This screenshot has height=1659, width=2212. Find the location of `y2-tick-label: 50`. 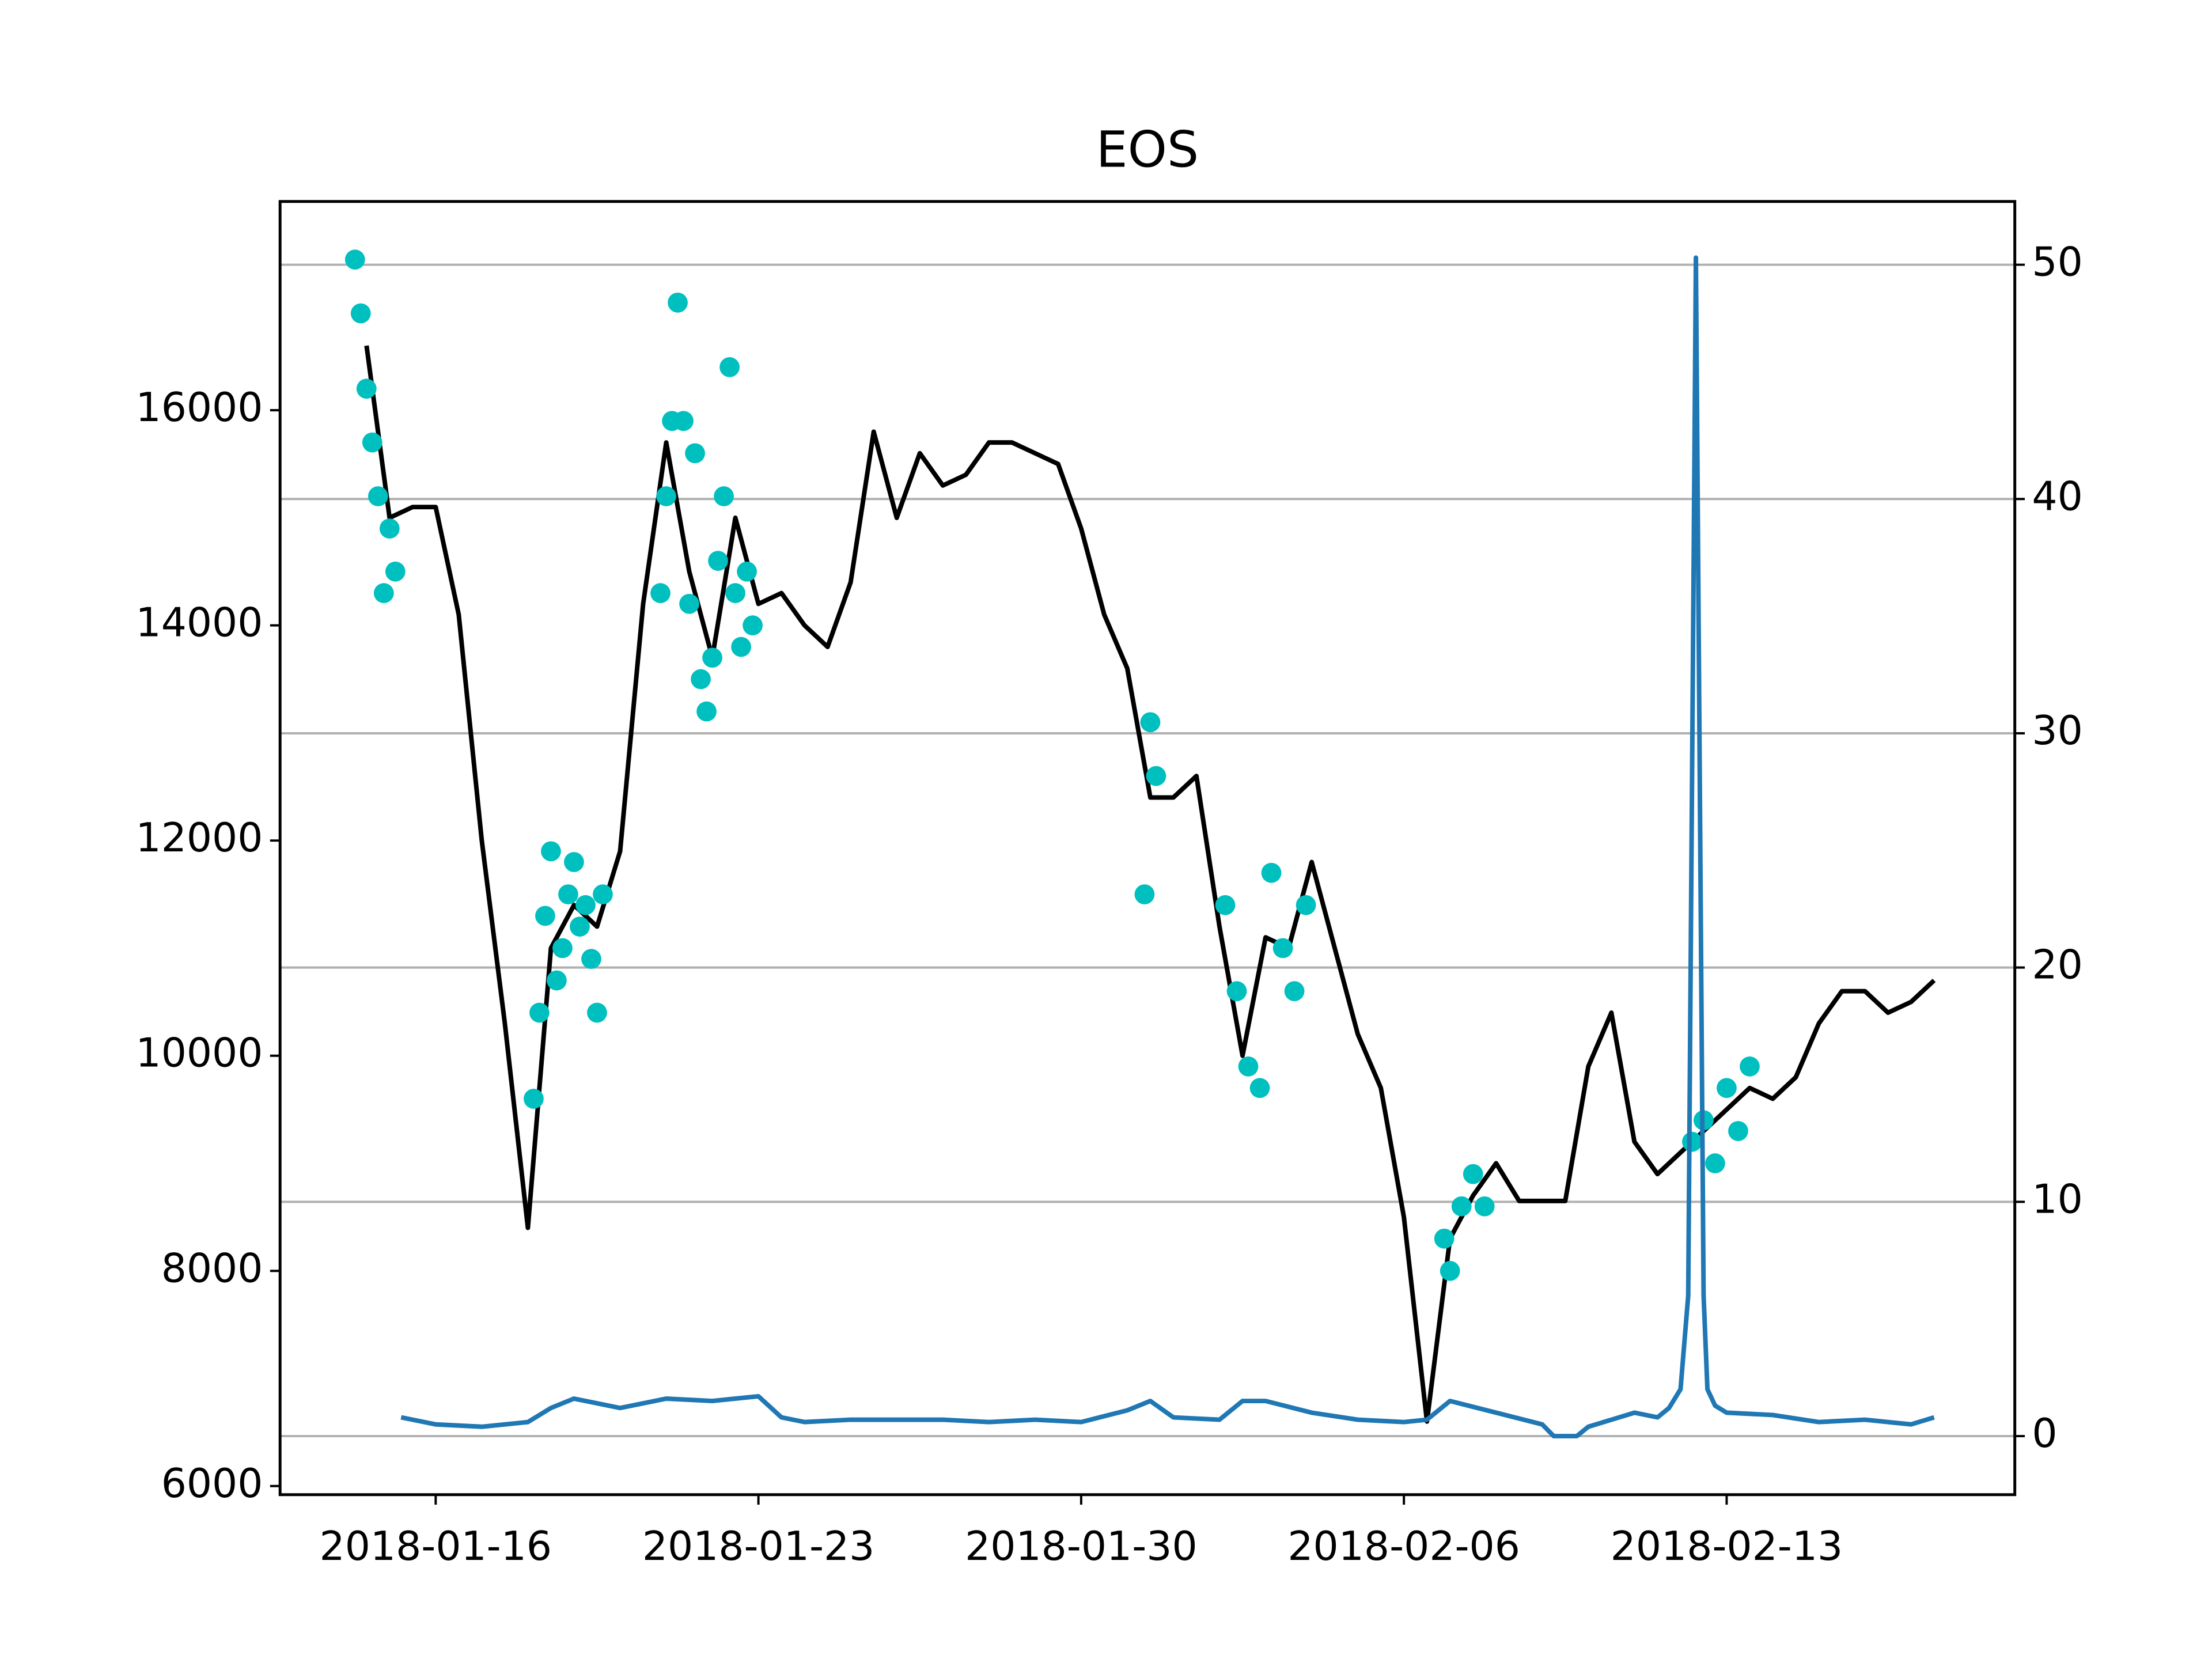

y2-tick-label: 50 is located at coordinates (2057, 263).